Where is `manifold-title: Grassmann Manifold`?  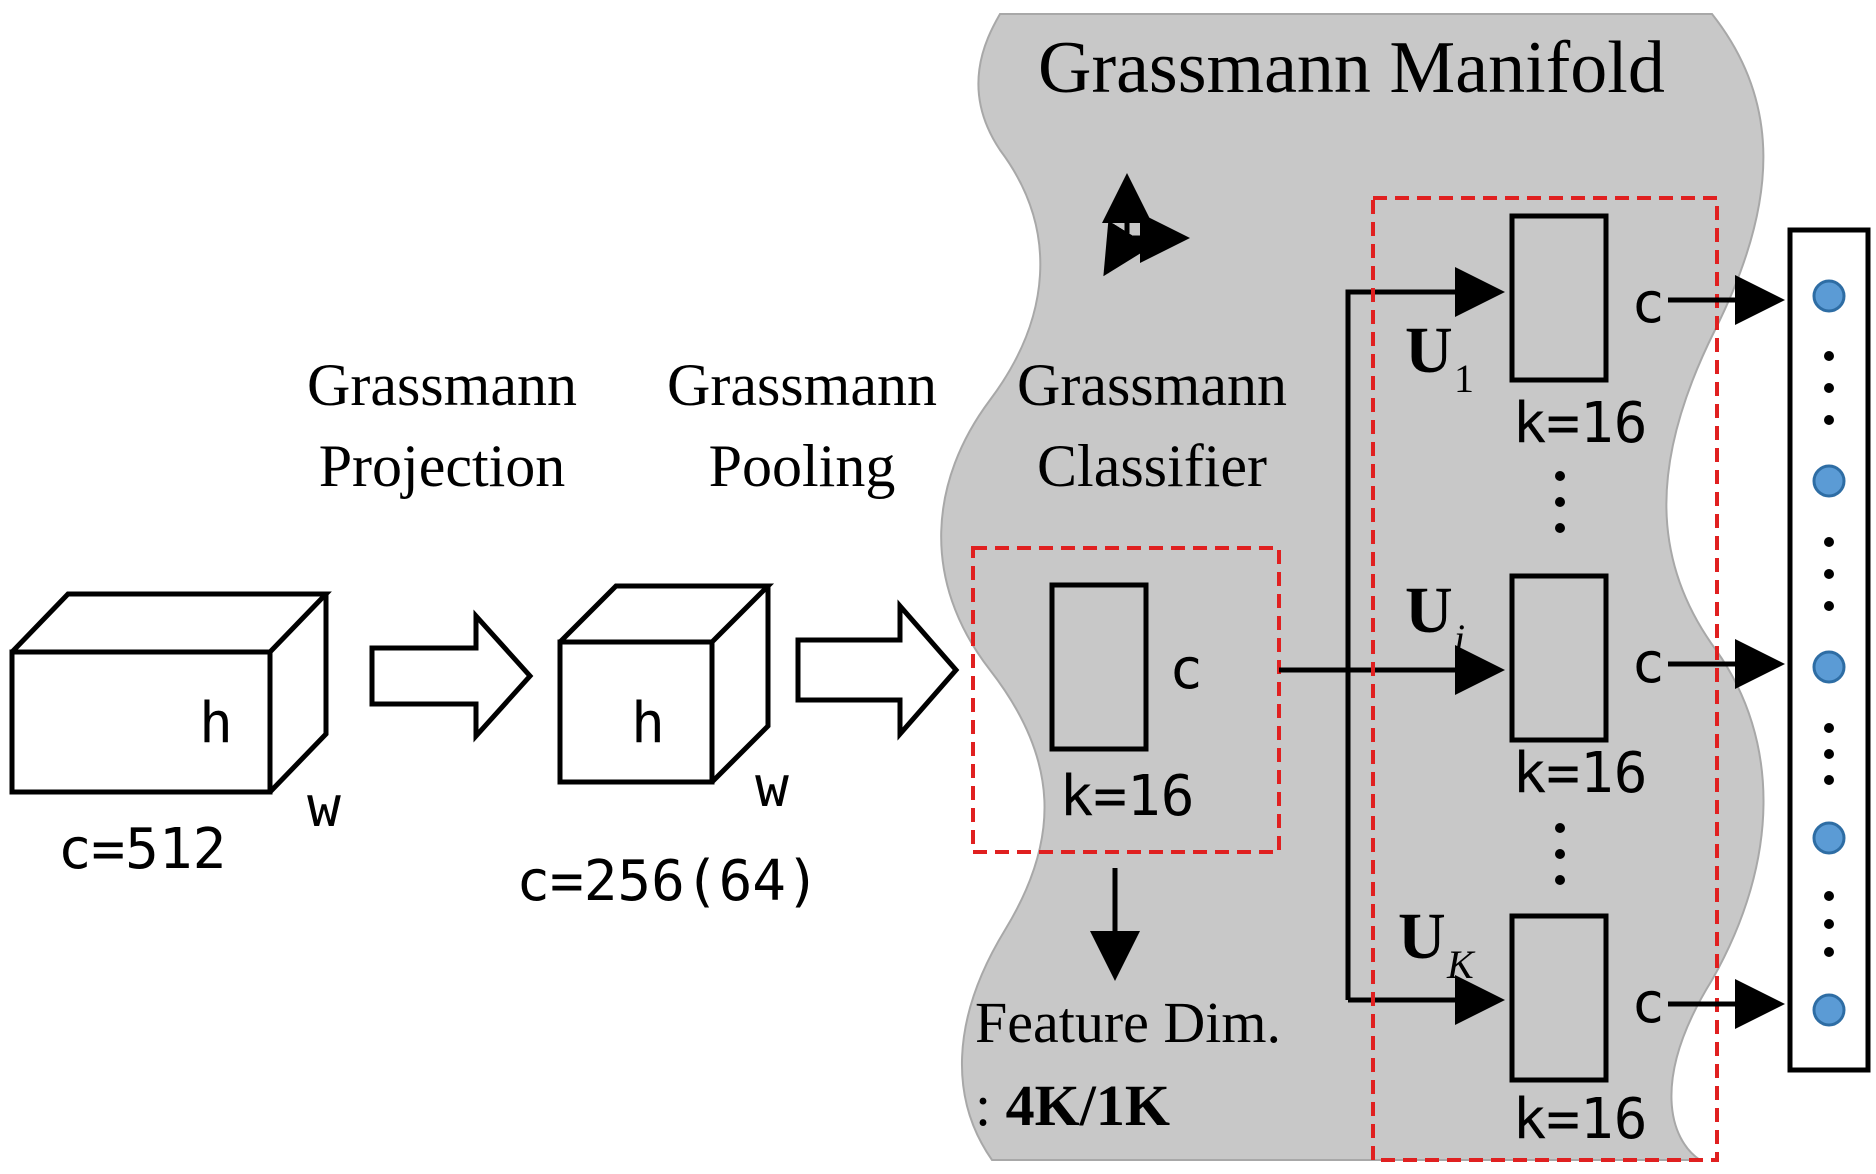 manifold-title: Grassmann Manifold is located at coordinates (1351, 68).